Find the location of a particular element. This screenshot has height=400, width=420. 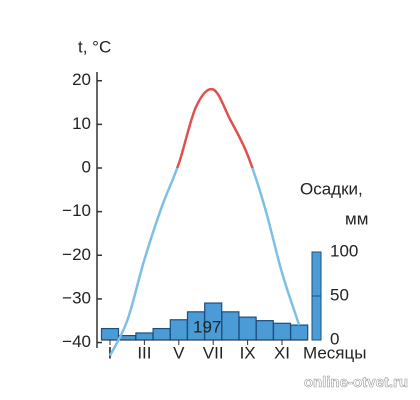

x-axis-title: Месяцы is located at coordinates (334, 352).